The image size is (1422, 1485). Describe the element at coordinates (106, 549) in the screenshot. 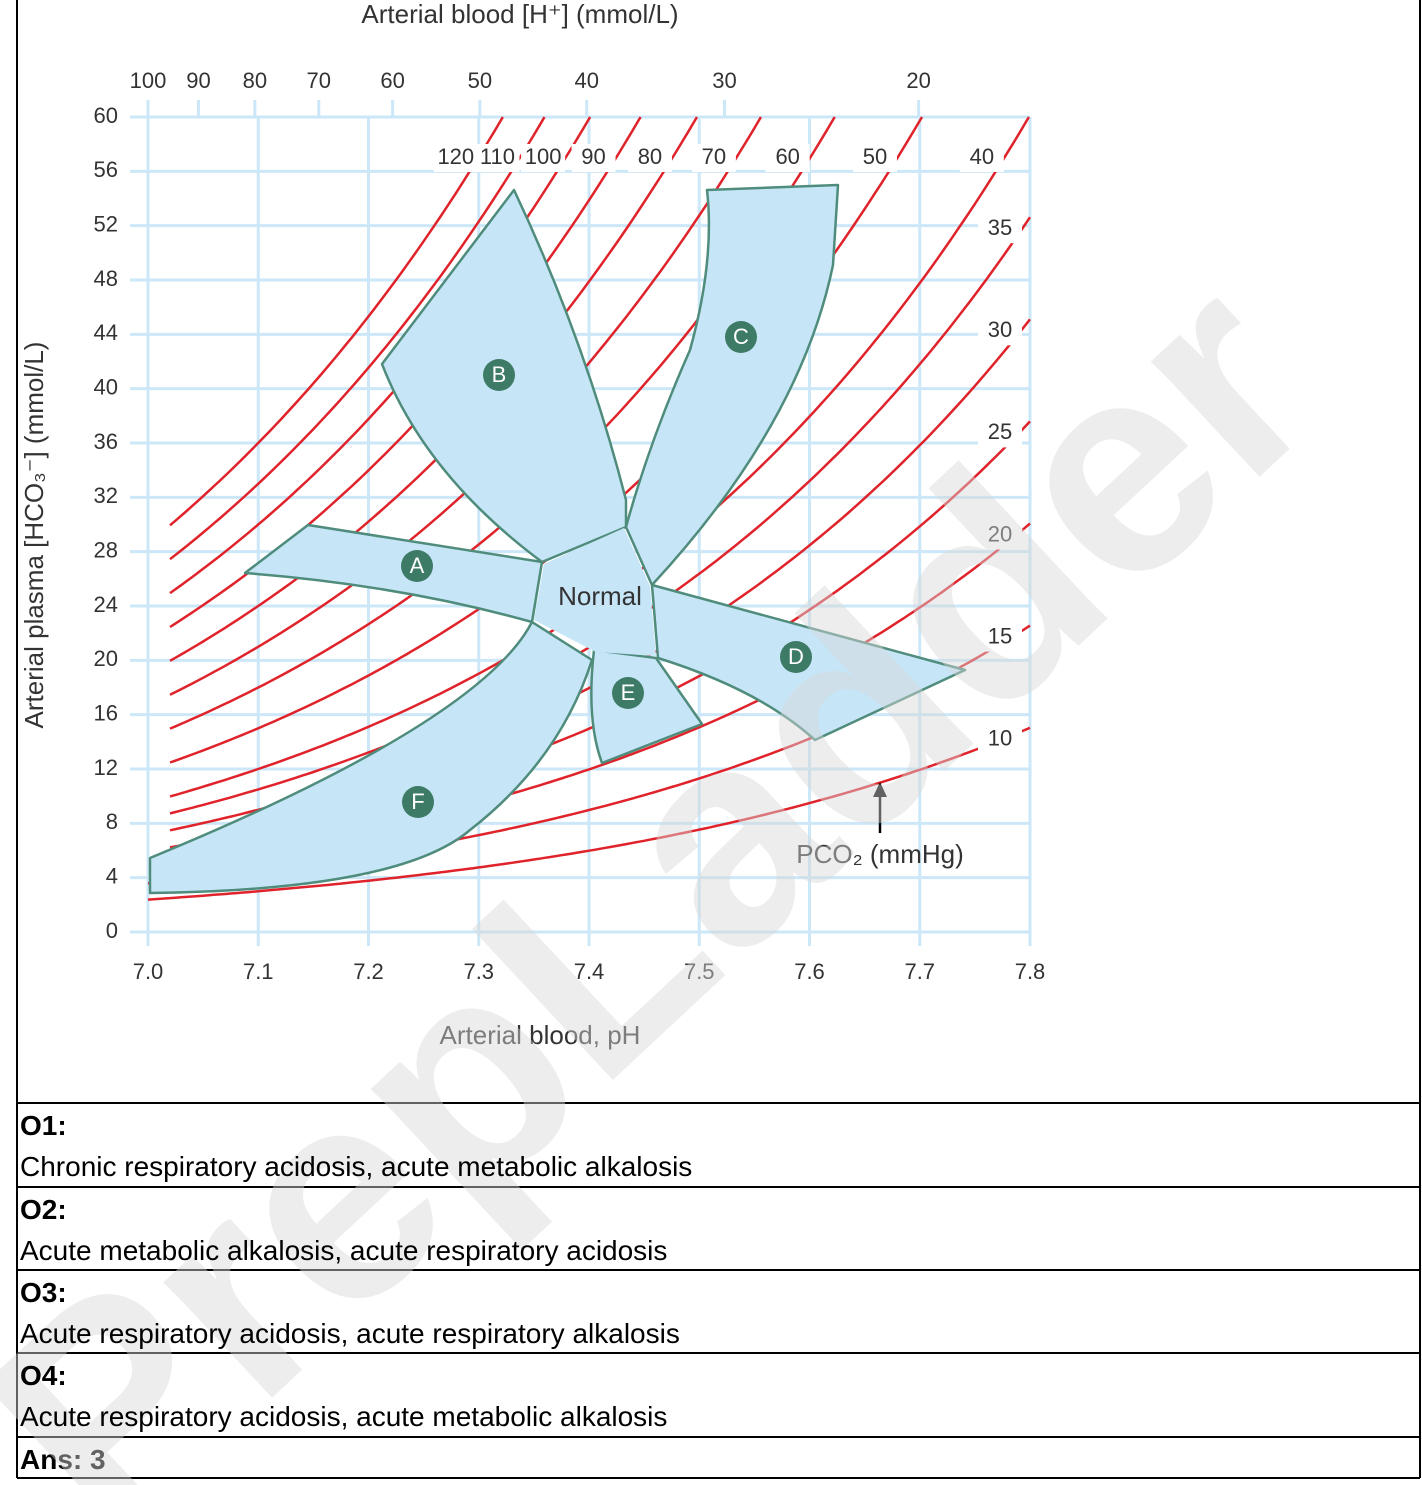

I see `y-tick-label: 28` at that location.